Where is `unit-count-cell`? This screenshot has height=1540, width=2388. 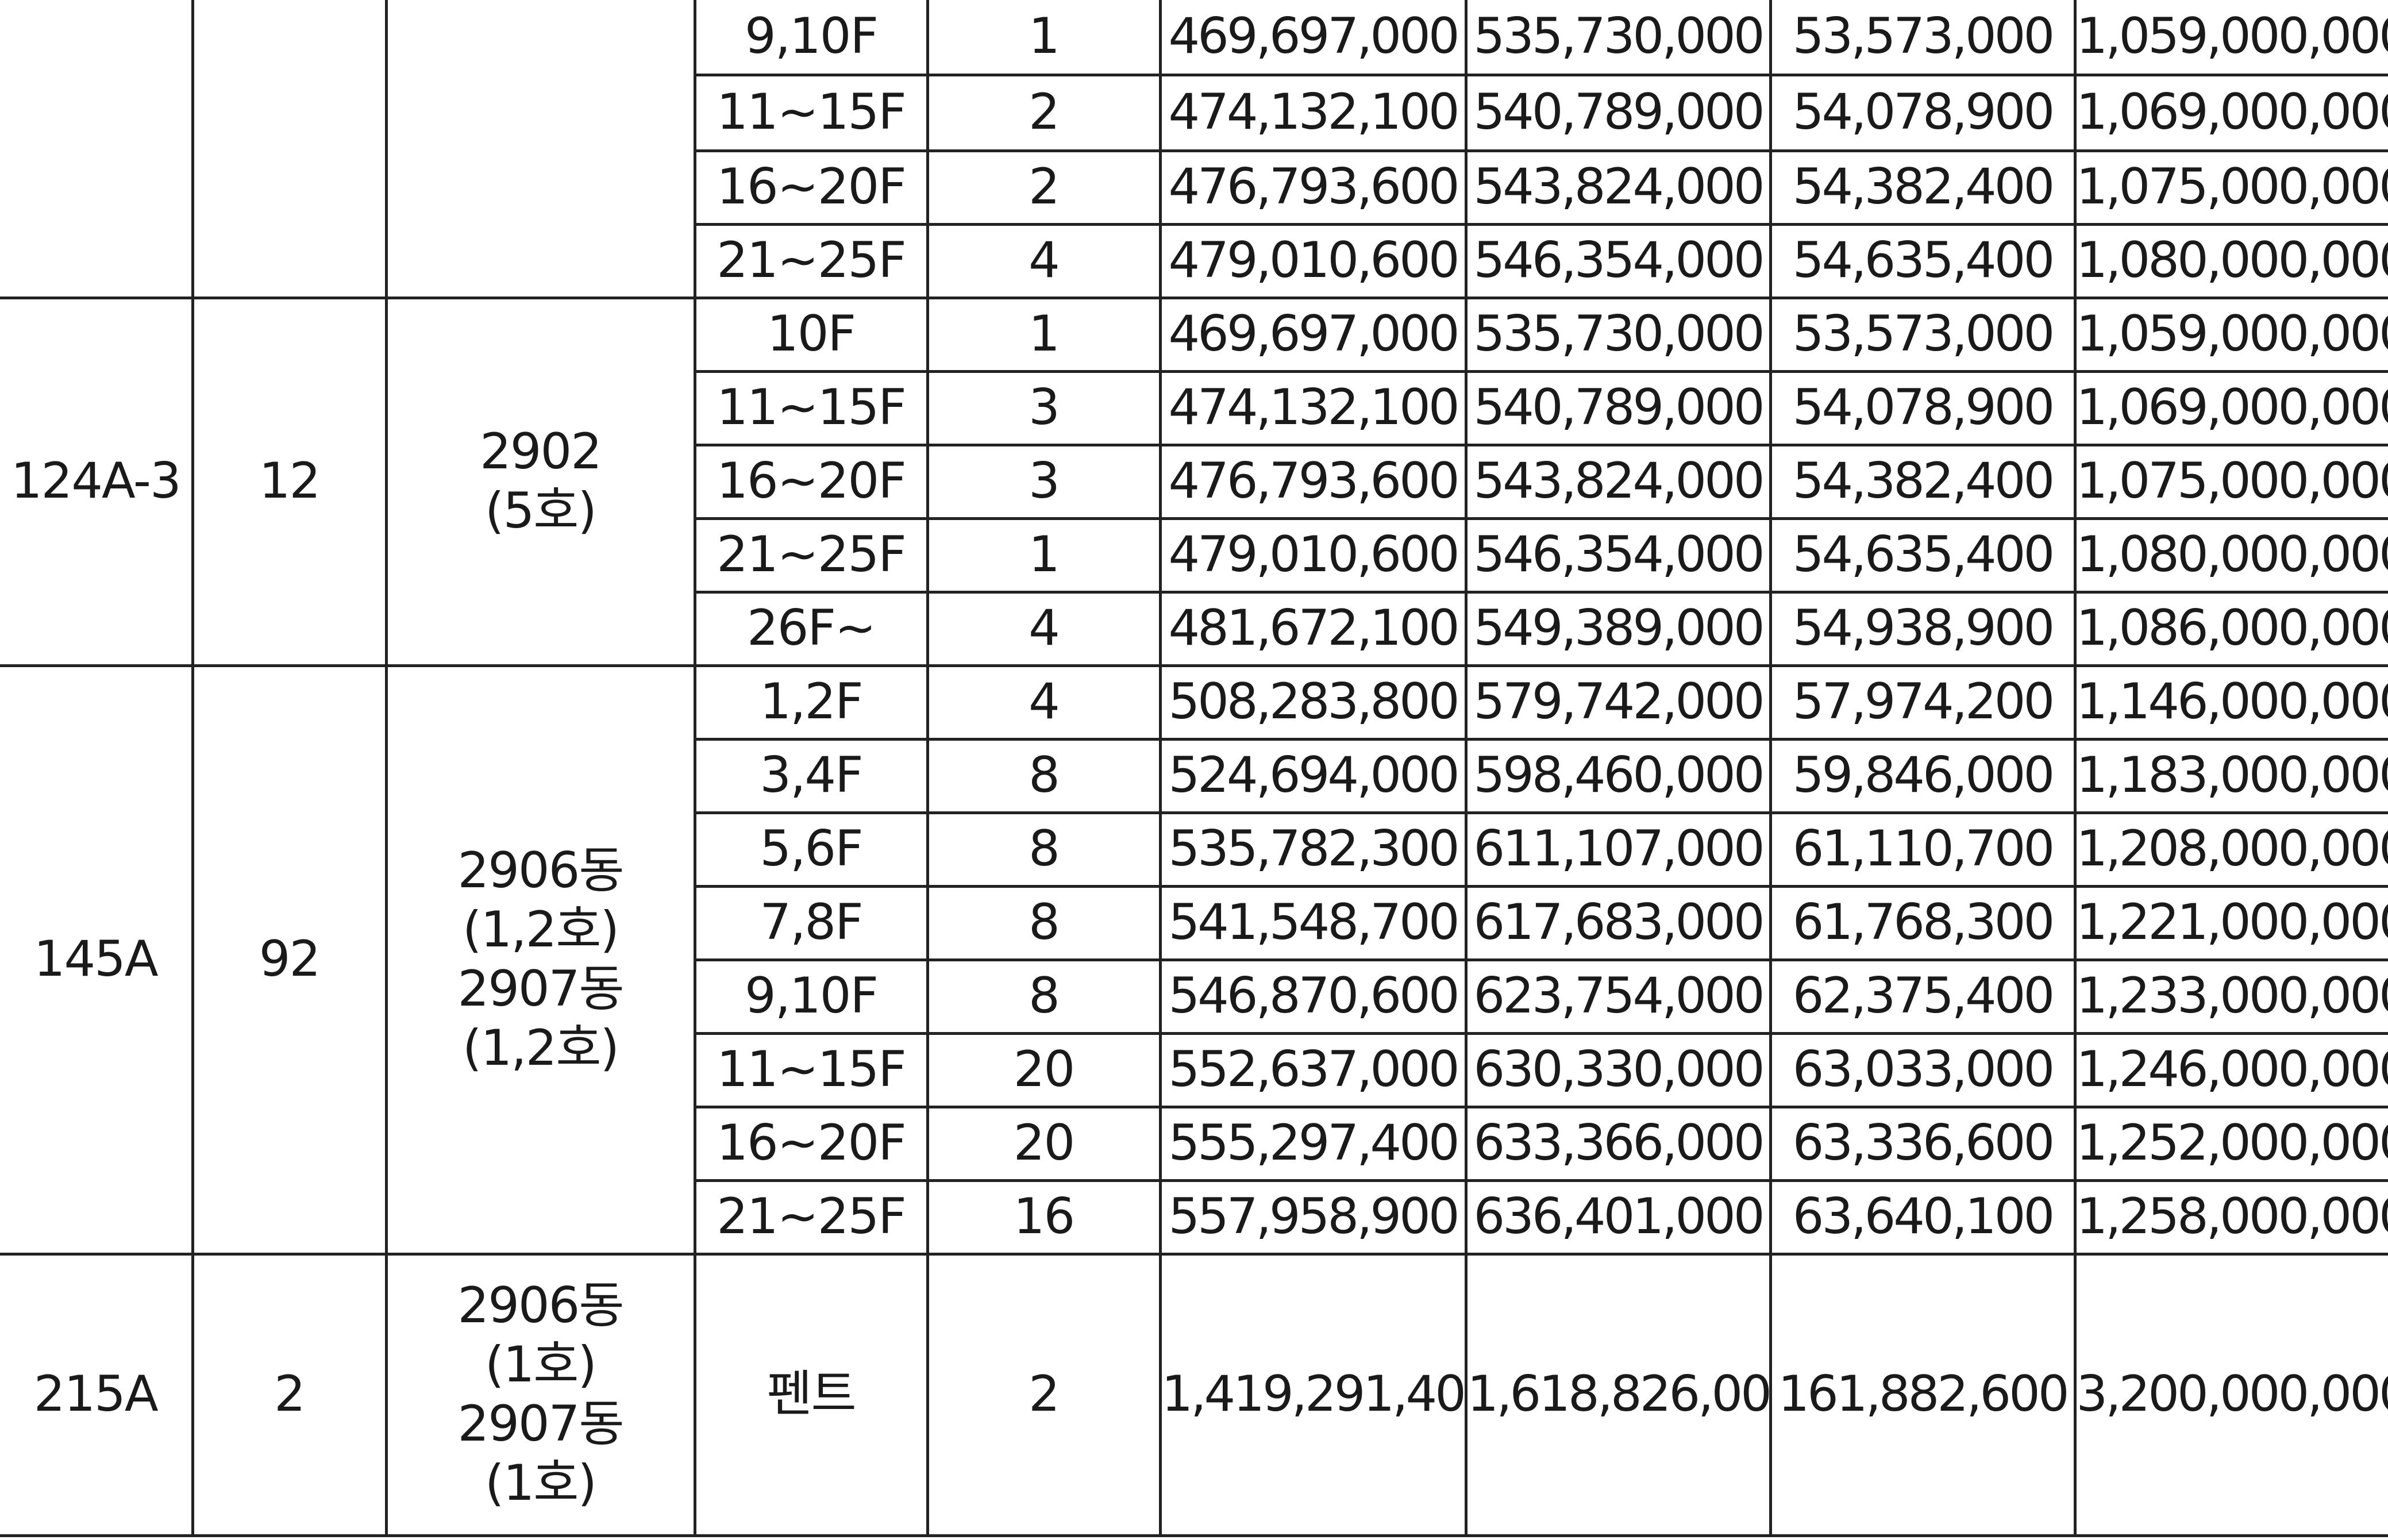
unit-count-cell is located at coordinates (289, 149).